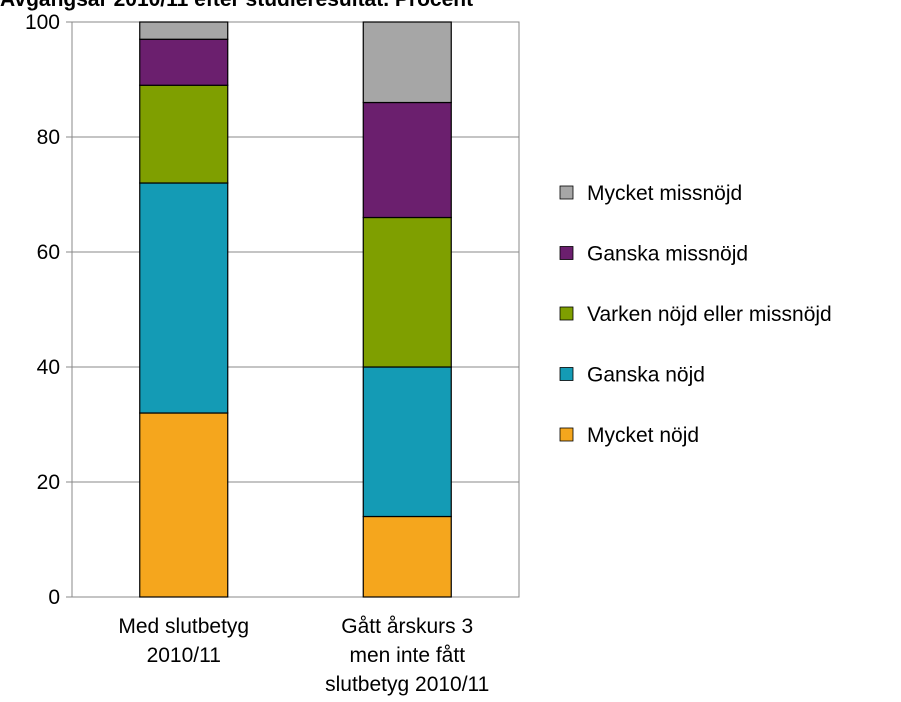 Image resolution: width=901 pixels, height=702 pixels. I want to click on legend-label: Mycket missnöjd, so click(664, 193).